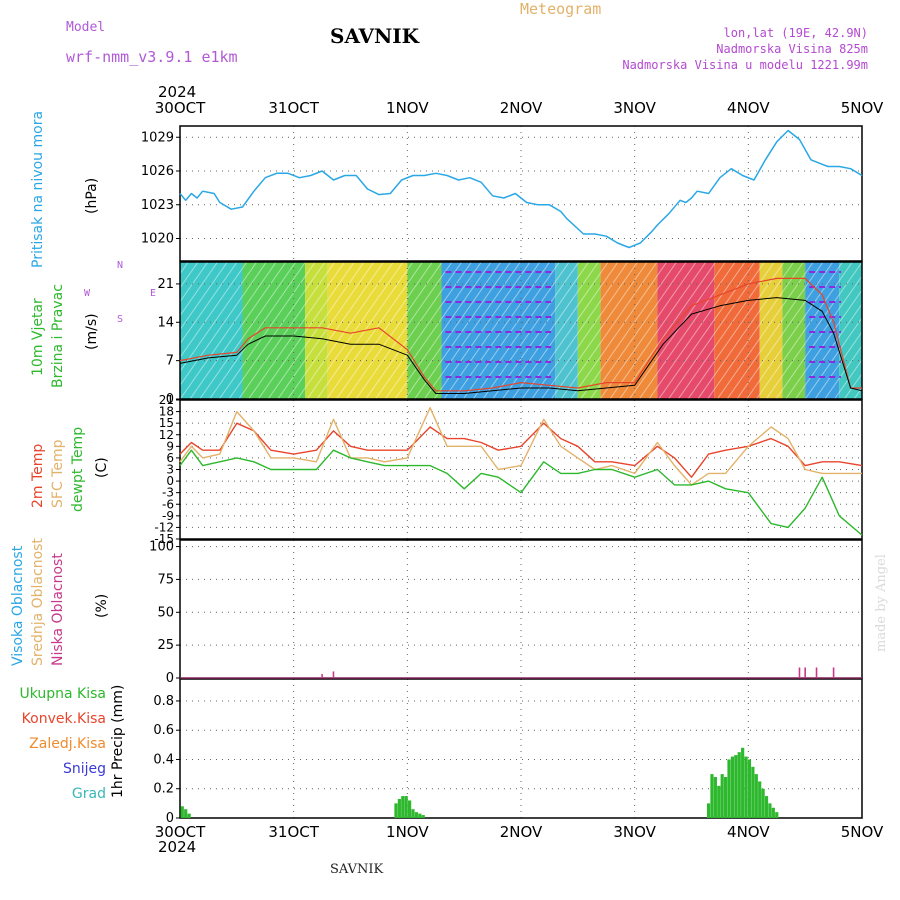 This screenshot has height=900, width=900. I want to click on cloud-ytick: 50, so click(165, 612).